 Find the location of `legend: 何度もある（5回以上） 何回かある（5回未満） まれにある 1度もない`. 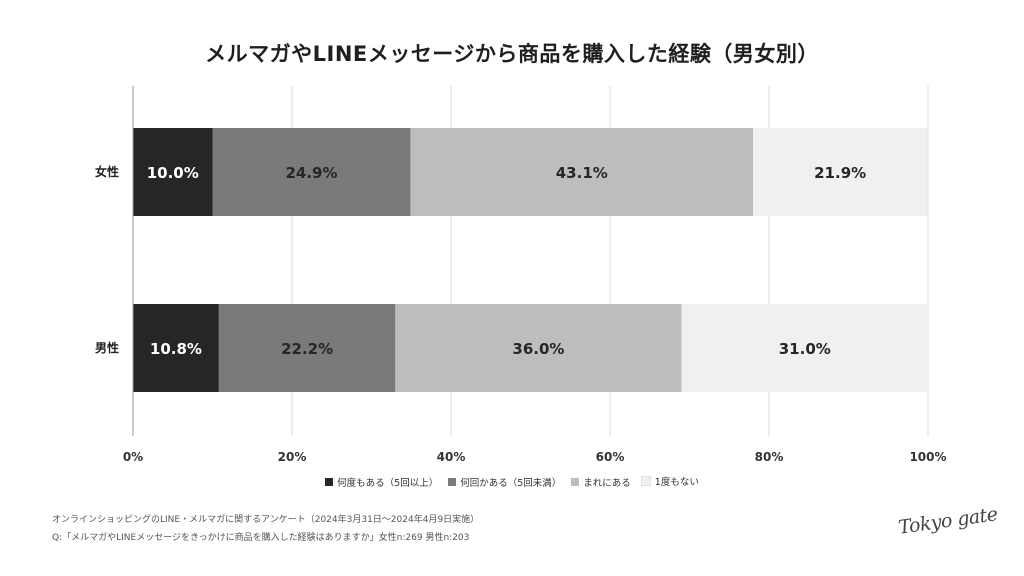

legend: 何度もある（5回以上） 何回かある（5回未満） まれにある 1度もない is located at coordinates (512, 481).